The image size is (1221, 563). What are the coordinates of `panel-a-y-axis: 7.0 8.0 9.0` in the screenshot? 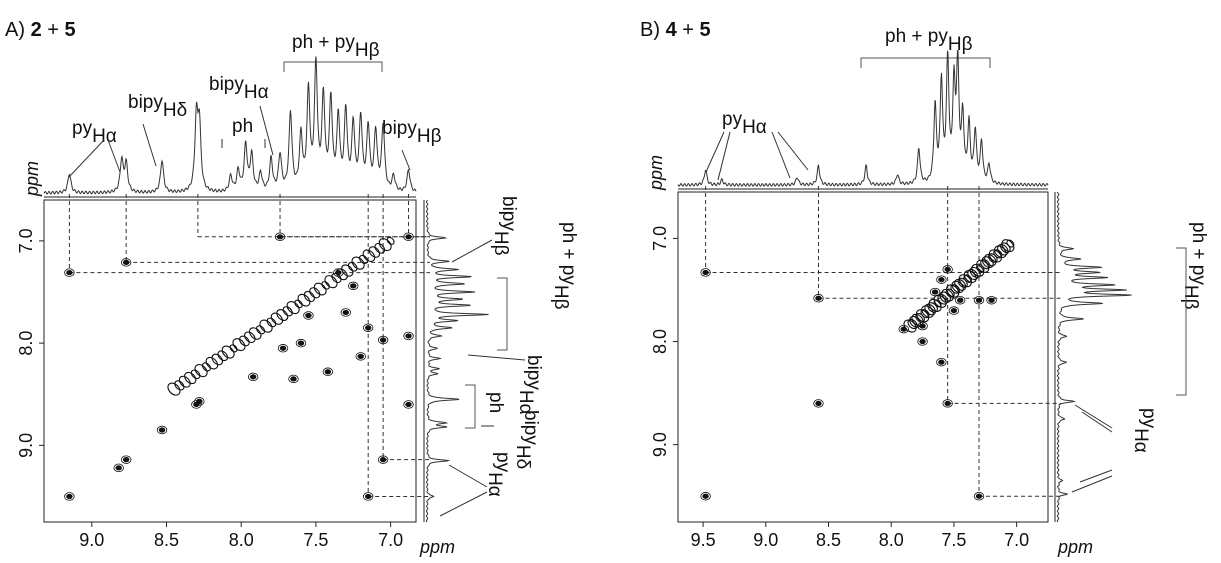 It's located at (30, 343).